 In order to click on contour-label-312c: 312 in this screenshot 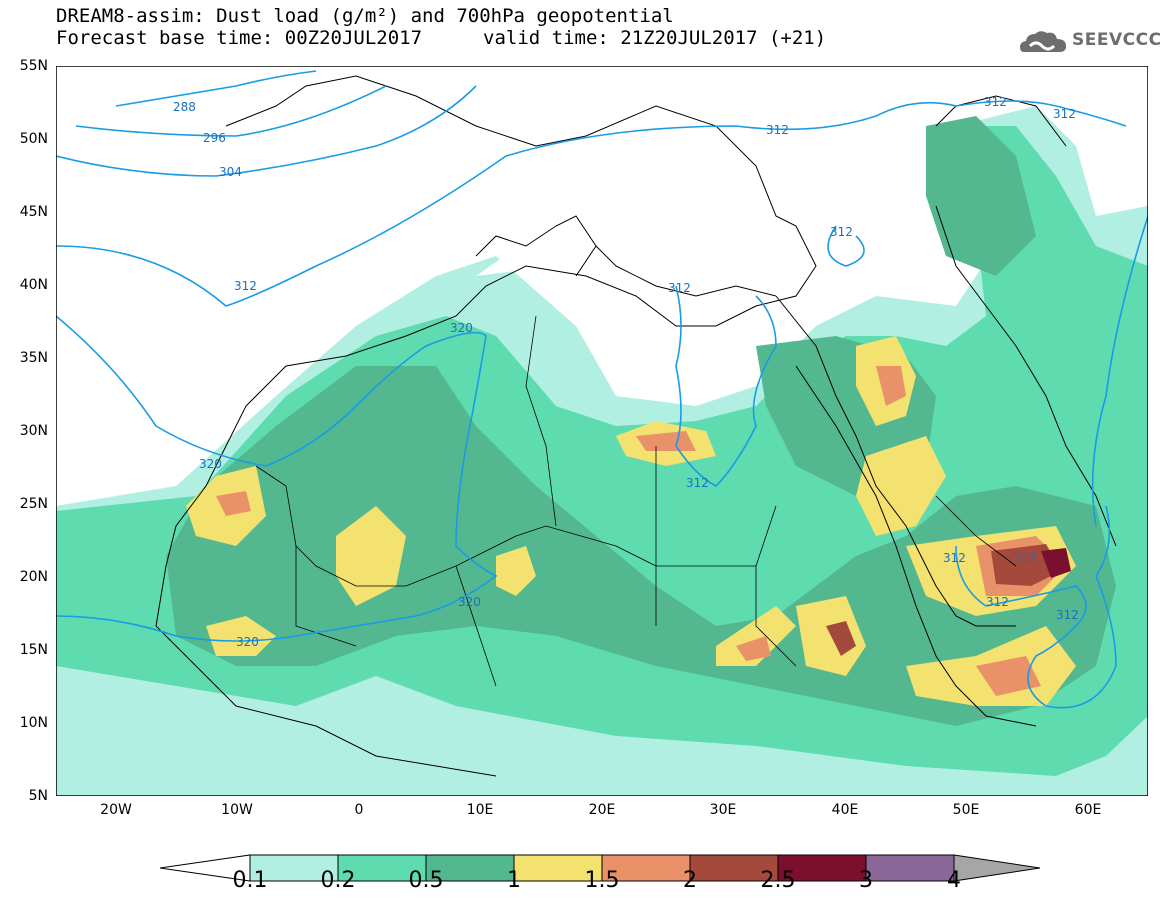, I will do `click(1064, 114)`.